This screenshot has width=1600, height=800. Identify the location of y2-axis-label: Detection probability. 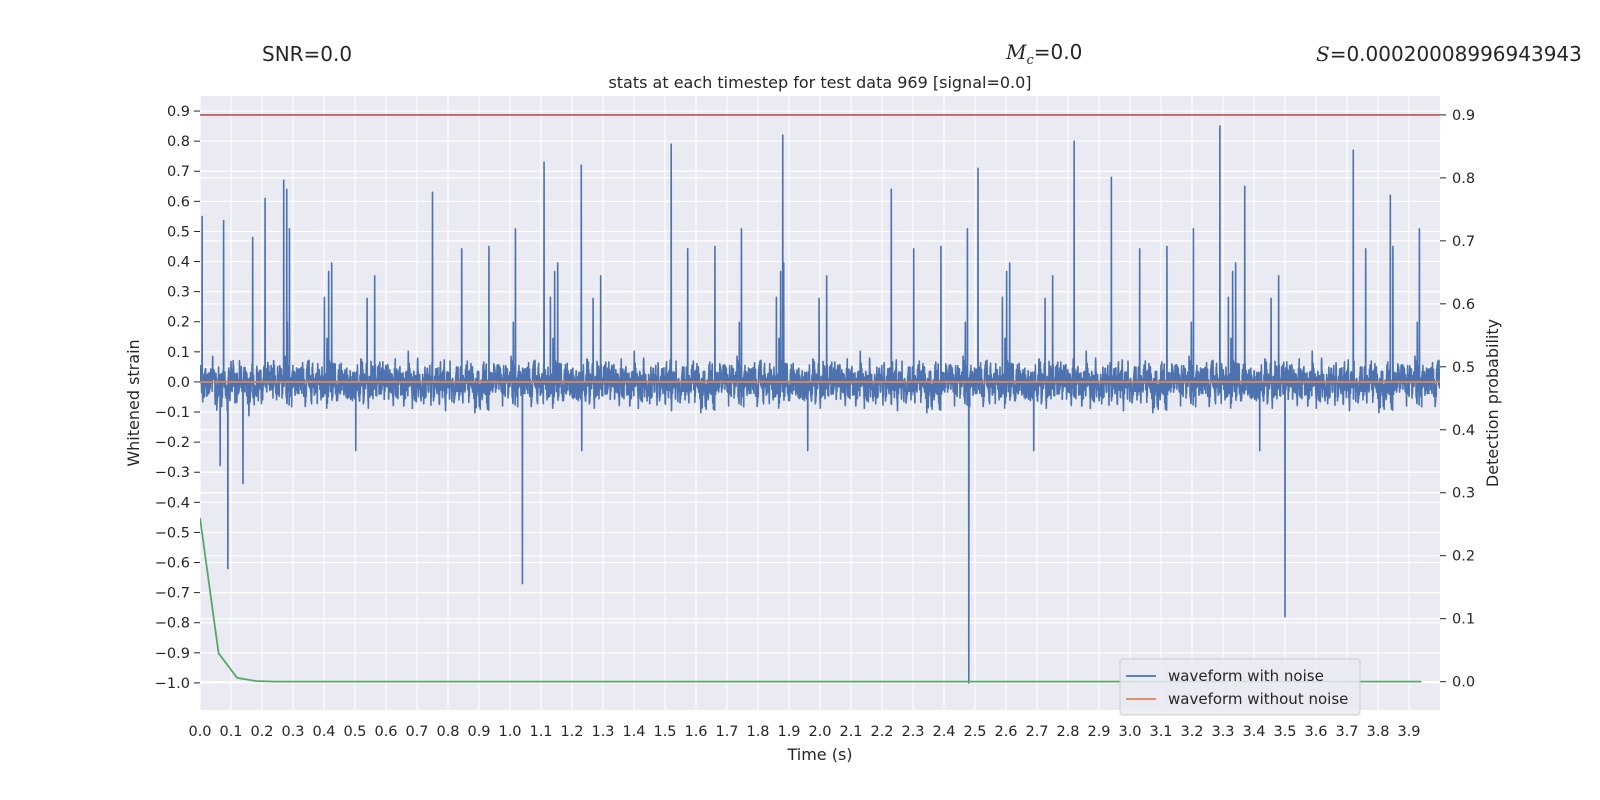
(1492, 403).